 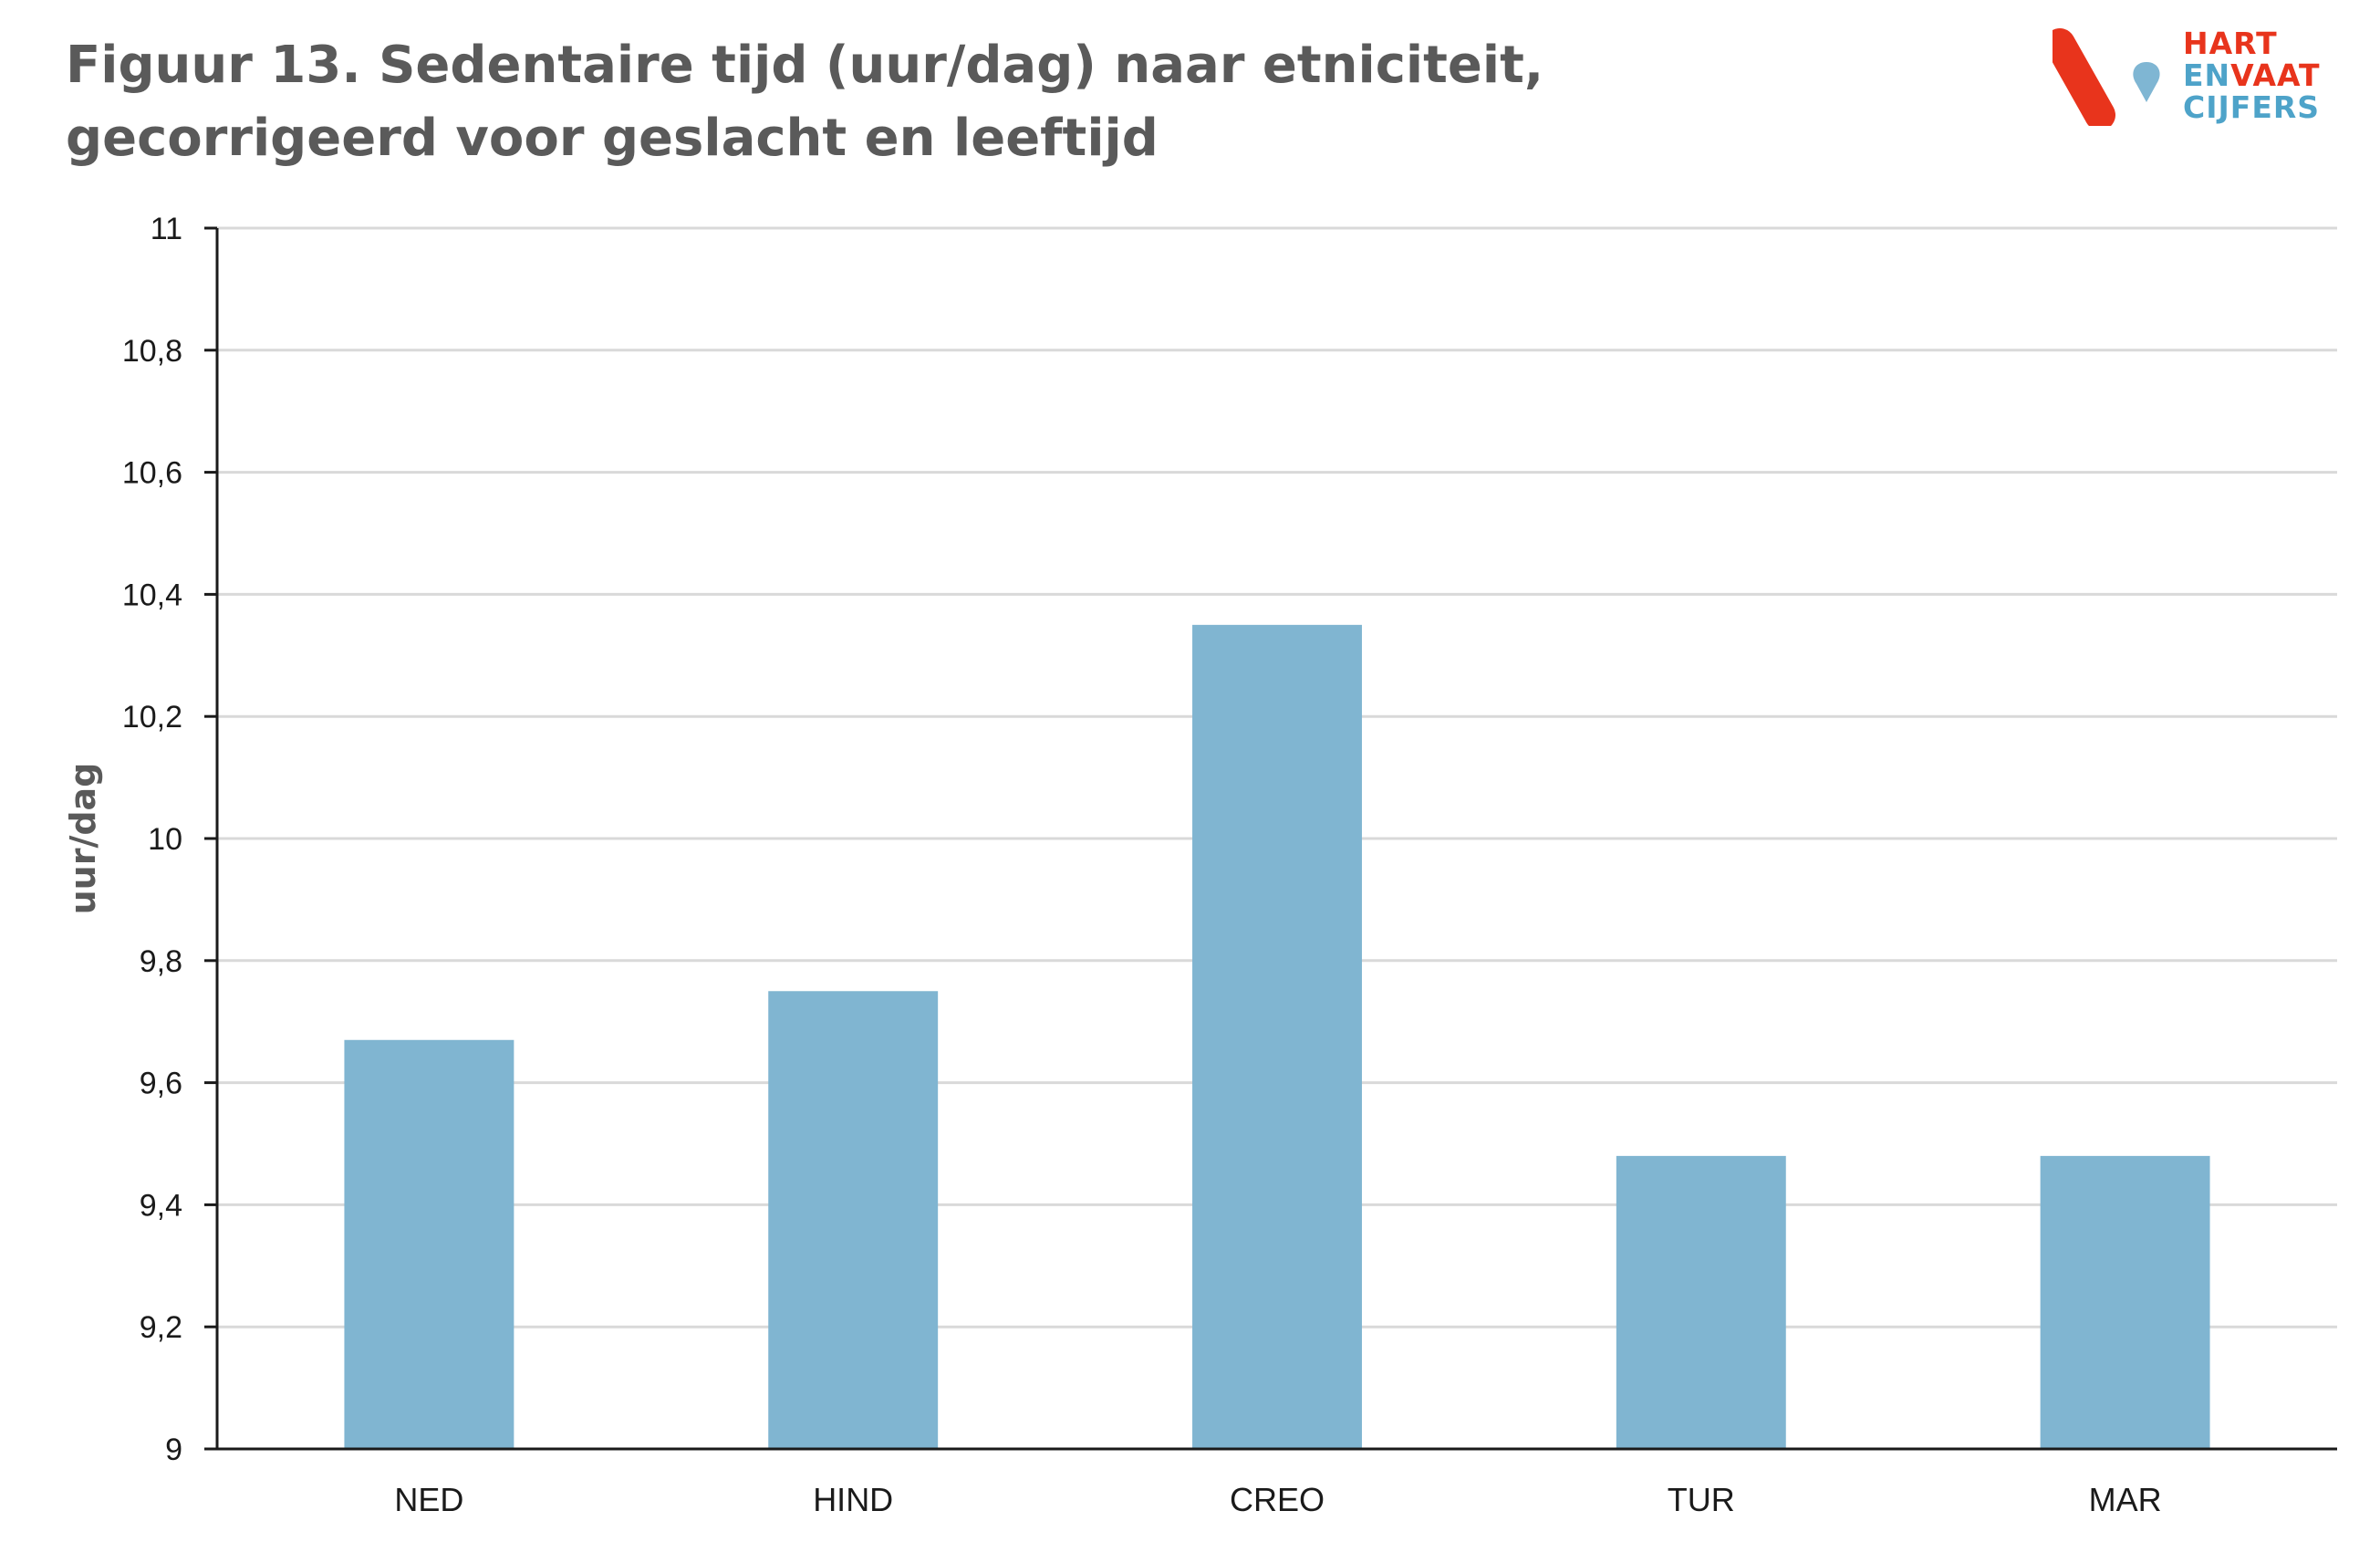 I want to click on x-category-labels: NED HIND CREO TUR MAR, so click(x=1278, y=1500).